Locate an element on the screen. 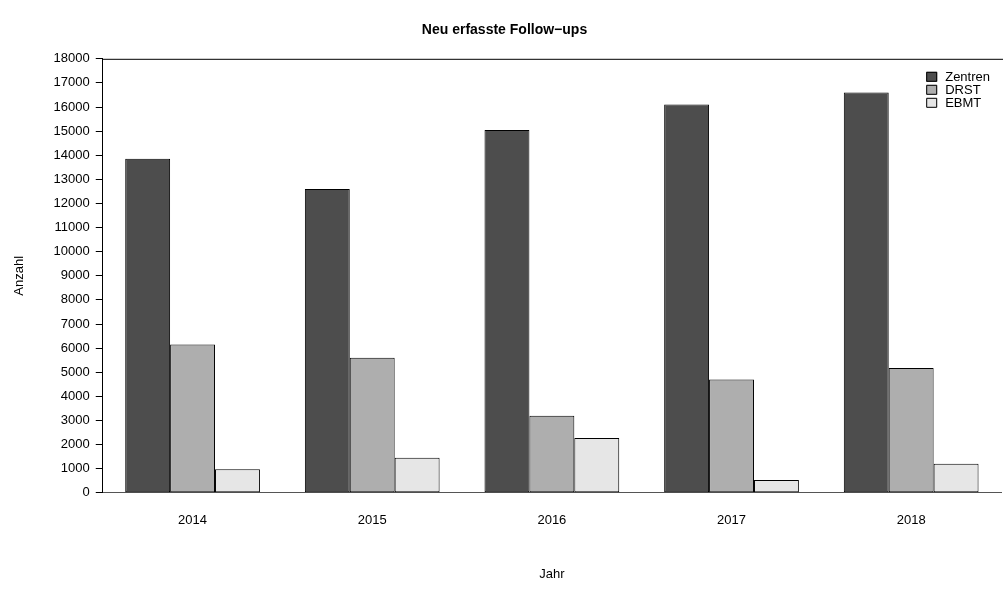  x-tick-label: 2016 is located at coordinates (552, 520).